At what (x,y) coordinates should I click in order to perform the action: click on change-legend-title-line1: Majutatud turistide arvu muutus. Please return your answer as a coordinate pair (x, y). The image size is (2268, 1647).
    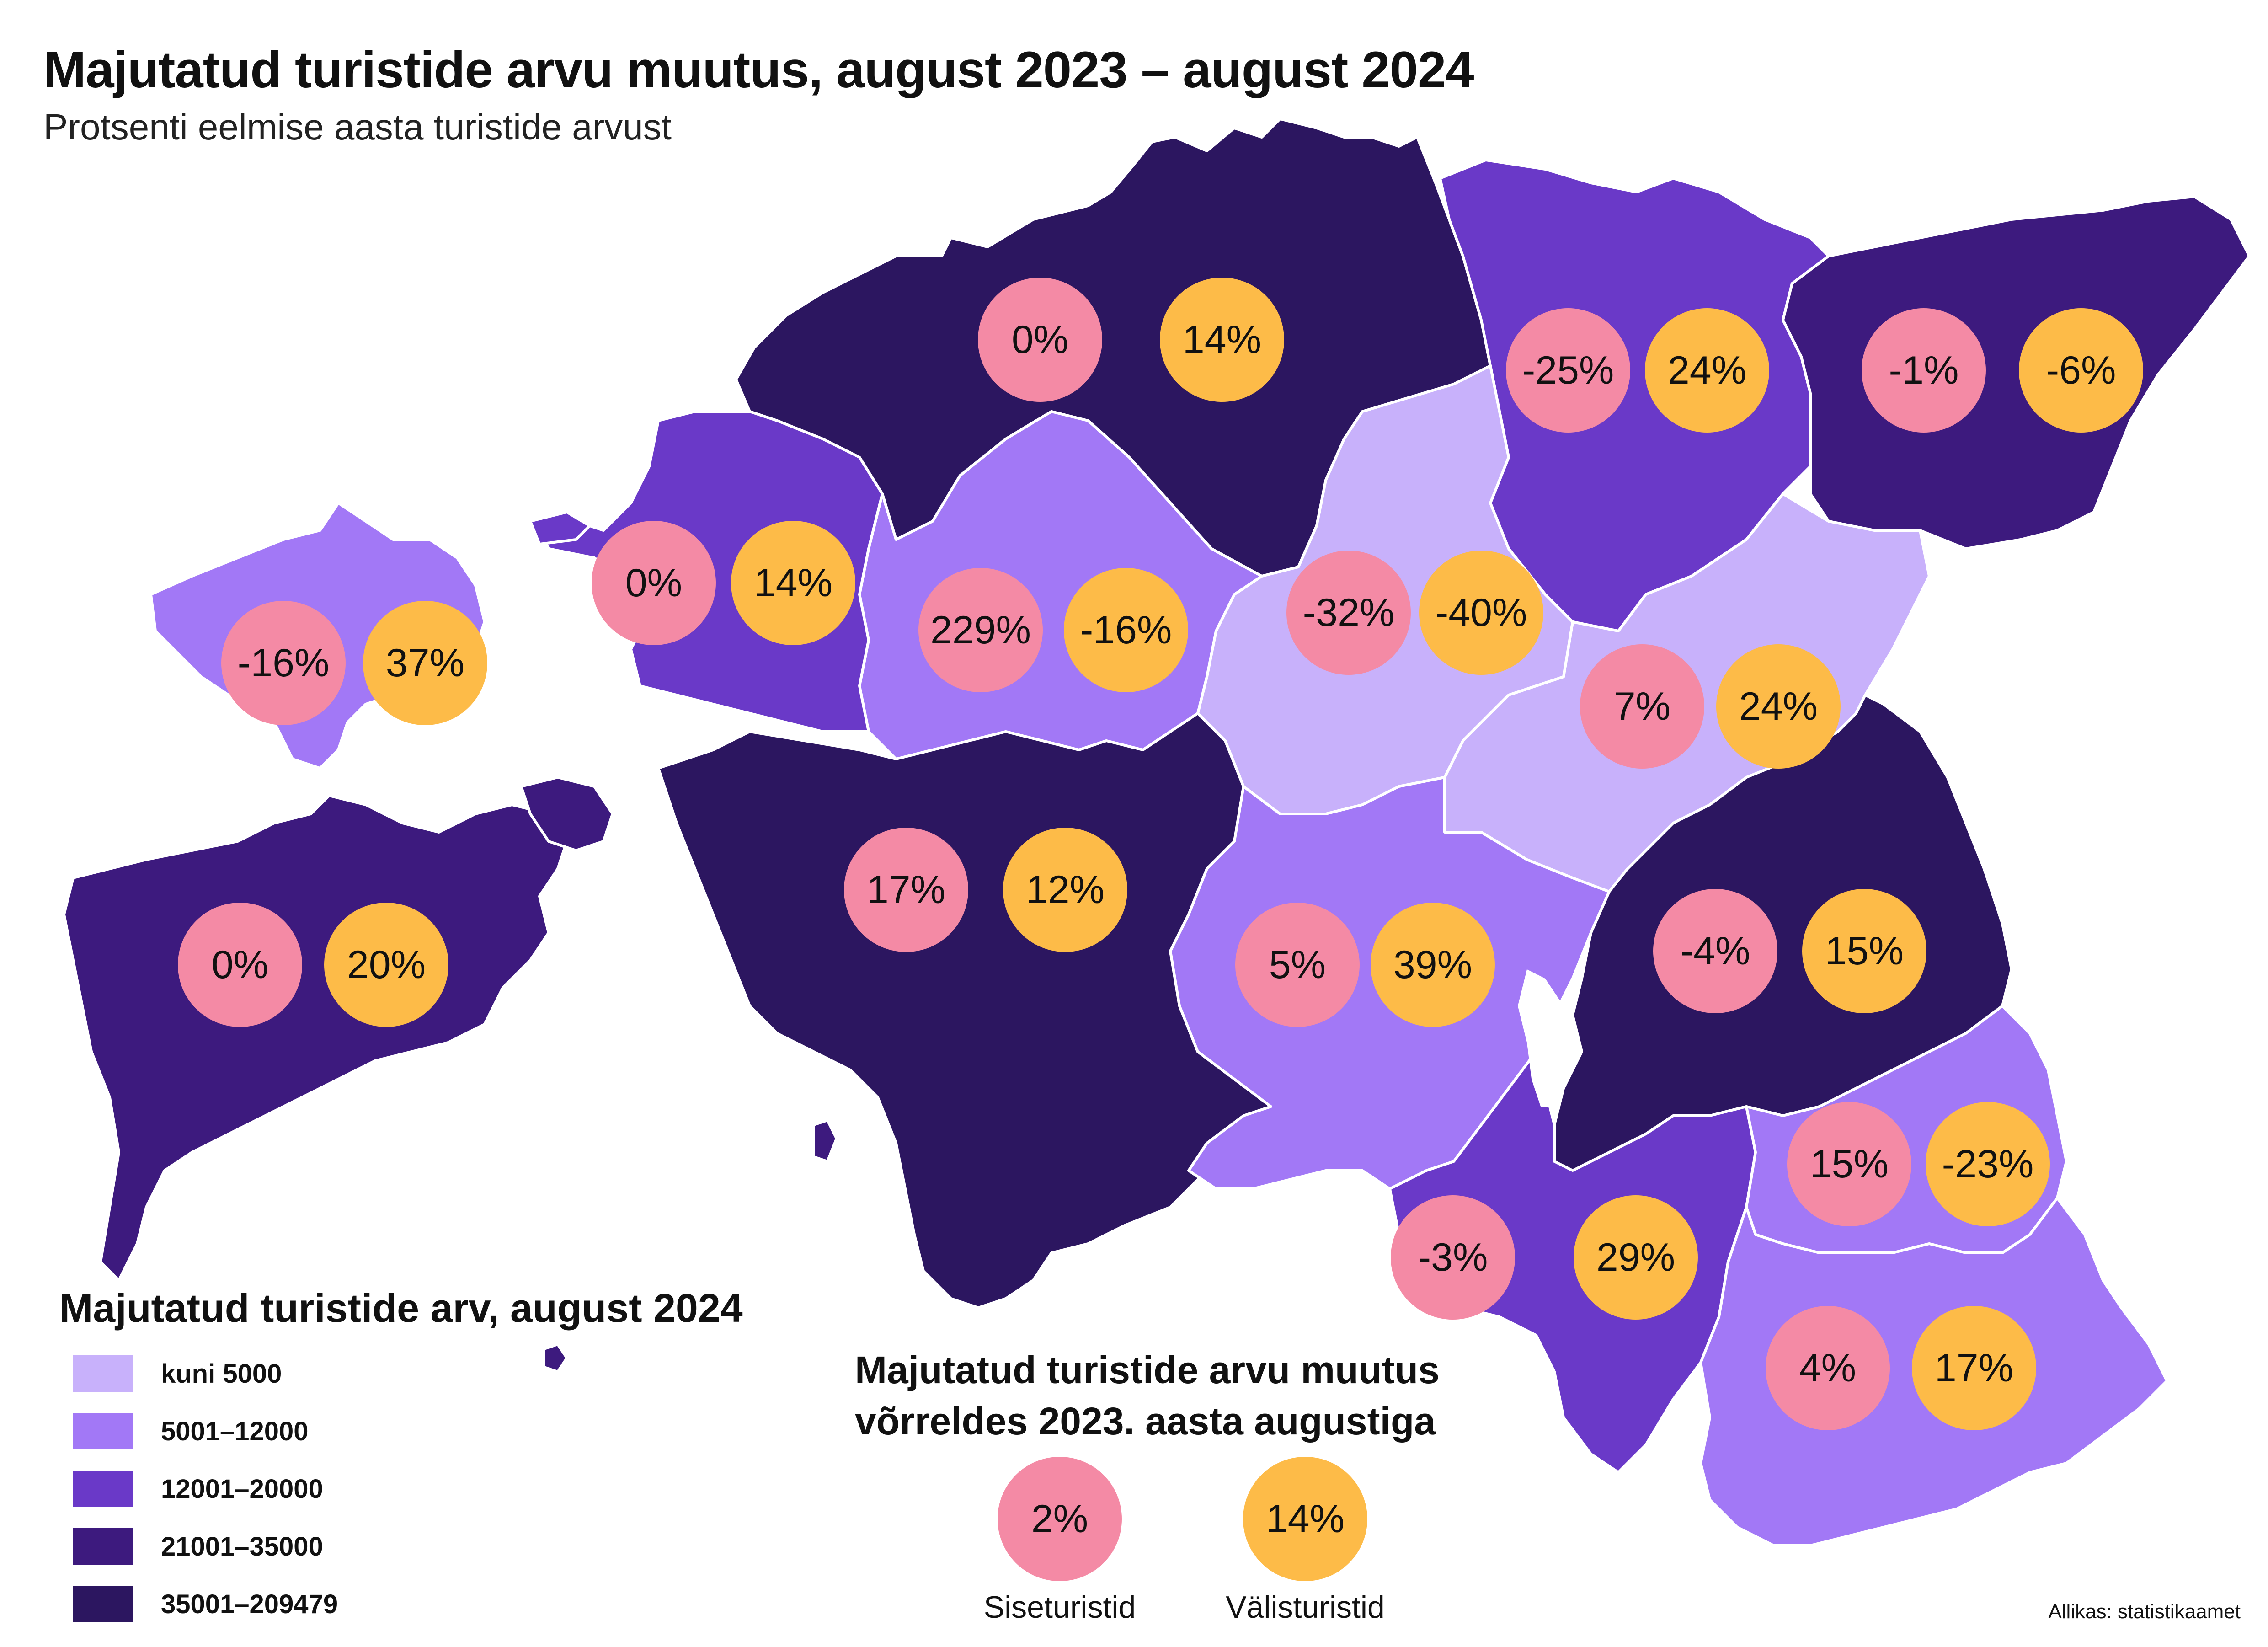
    Looking at the image, I should click on (1147, 1369).